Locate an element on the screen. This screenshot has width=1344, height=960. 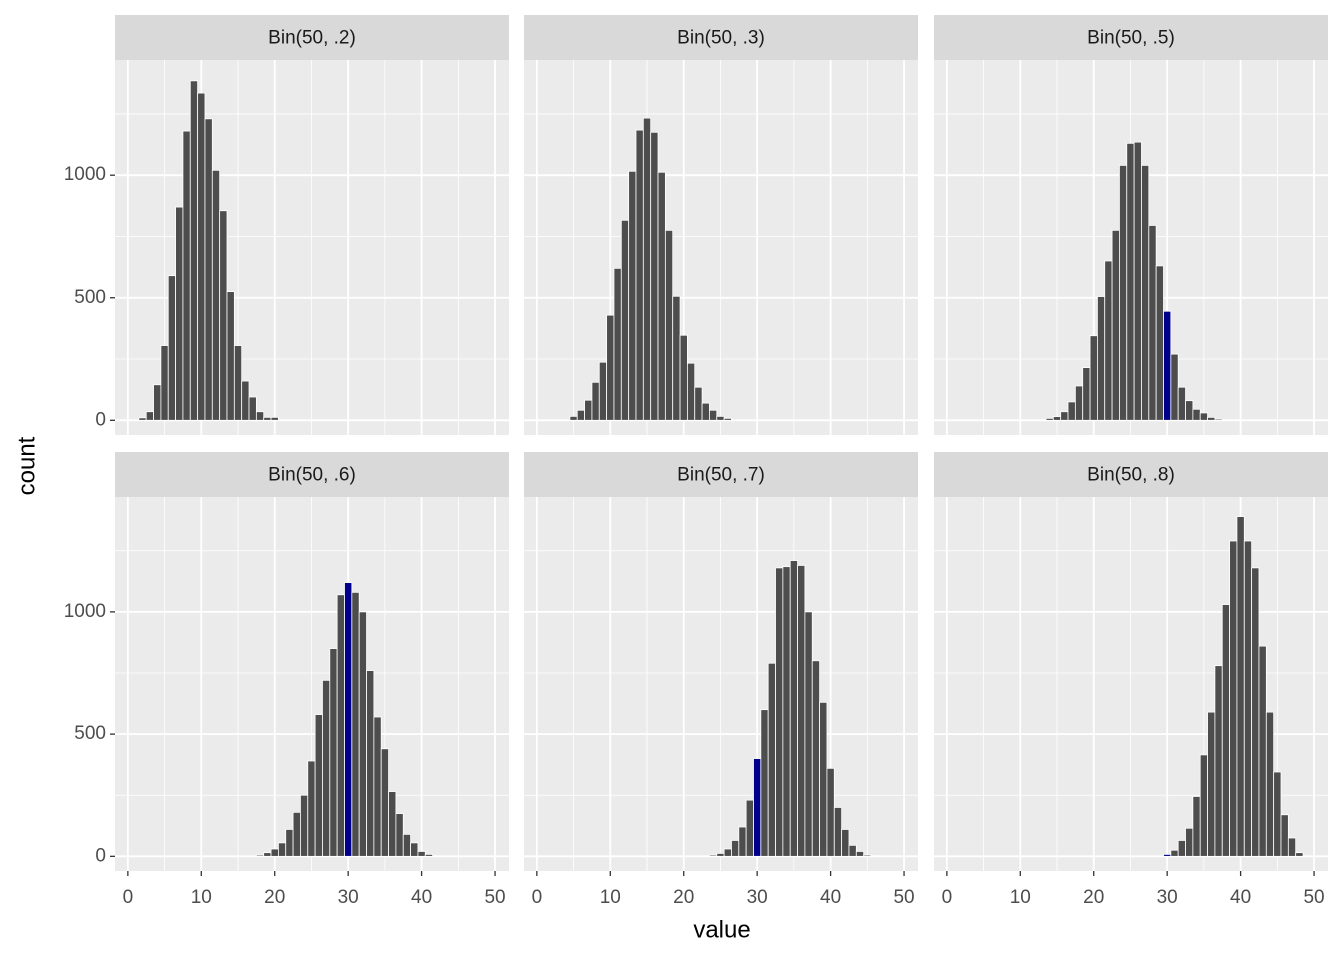
y-tick-label: 1000 is located at coordinates (85, 611).